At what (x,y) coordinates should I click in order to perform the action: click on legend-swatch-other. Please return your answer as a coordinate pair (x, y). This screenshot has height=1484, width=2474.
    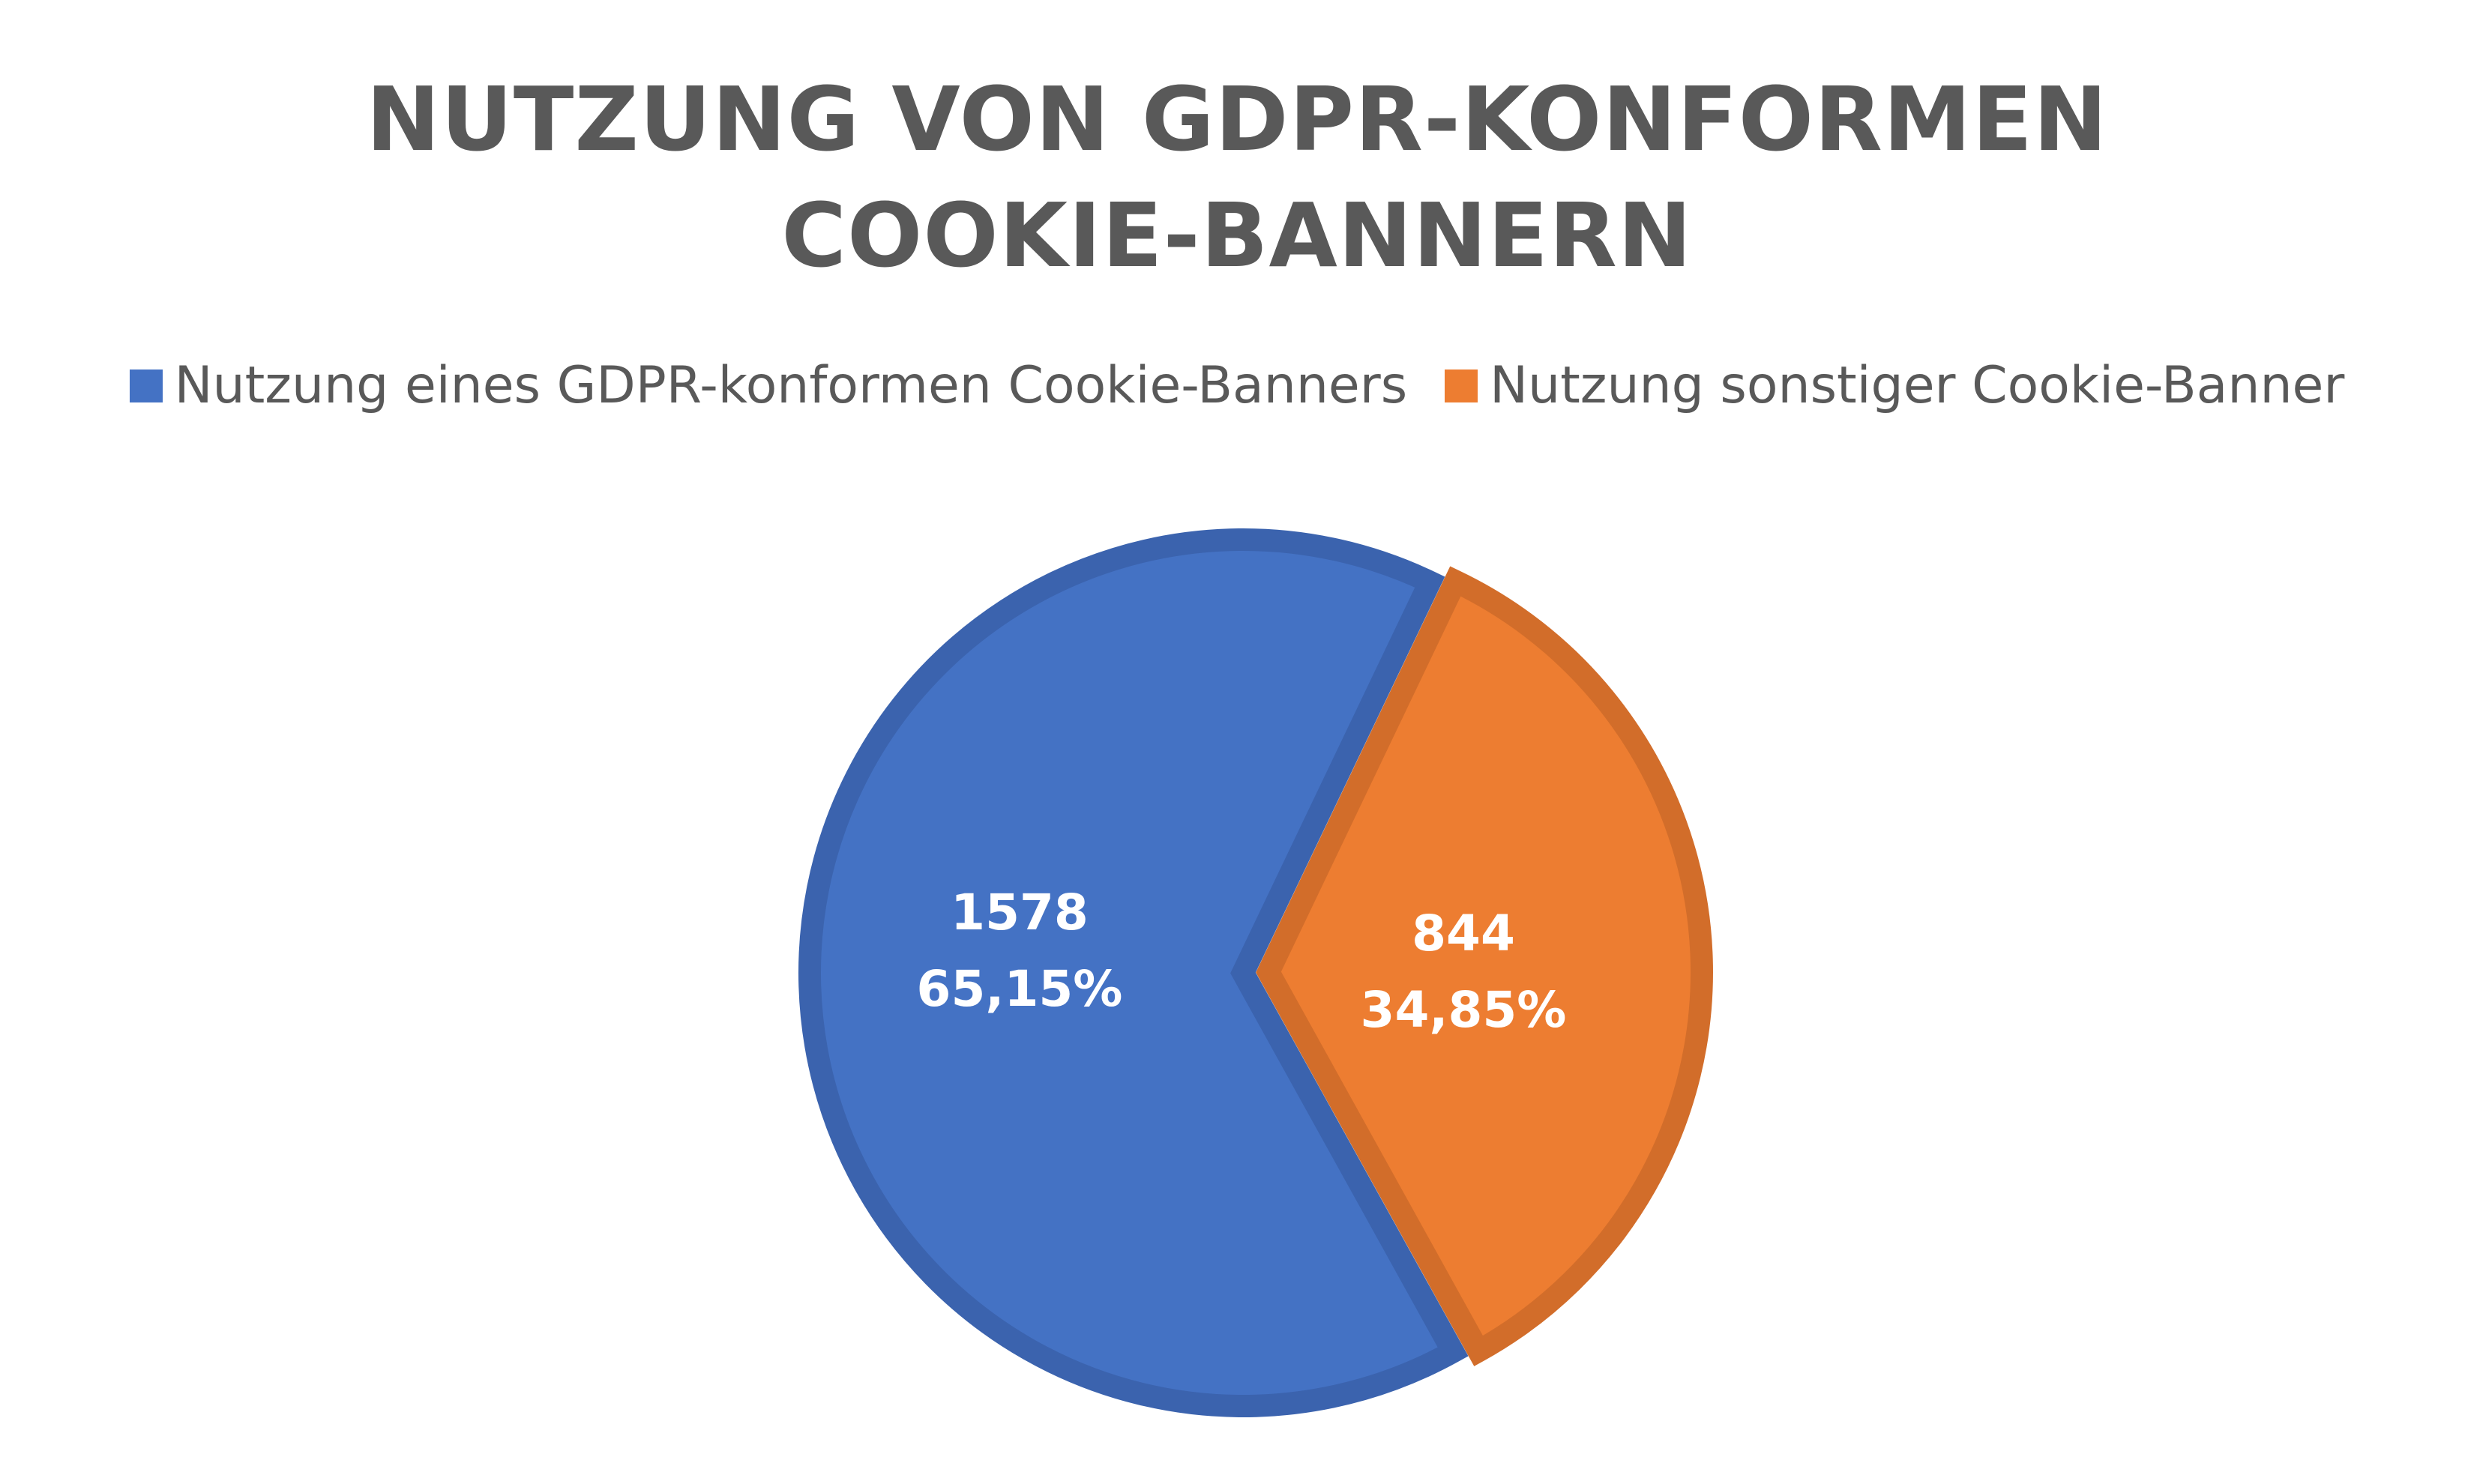
    Looking at the image, I should click on (1461, 385).